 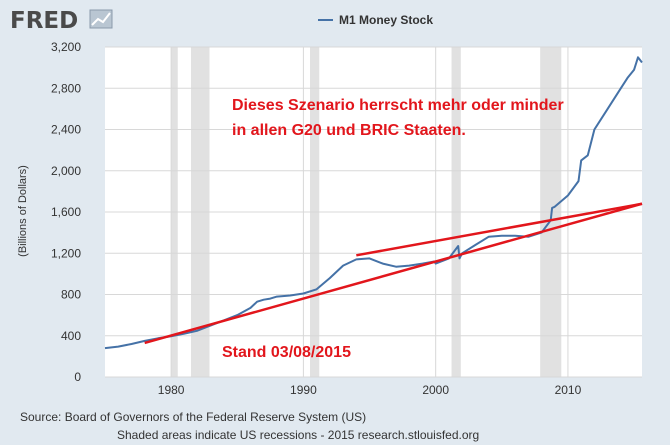 What do you see at coordinates (101, 19) in the screenshot?
I see `line-chart-icon` at bounding box center [101, 19].